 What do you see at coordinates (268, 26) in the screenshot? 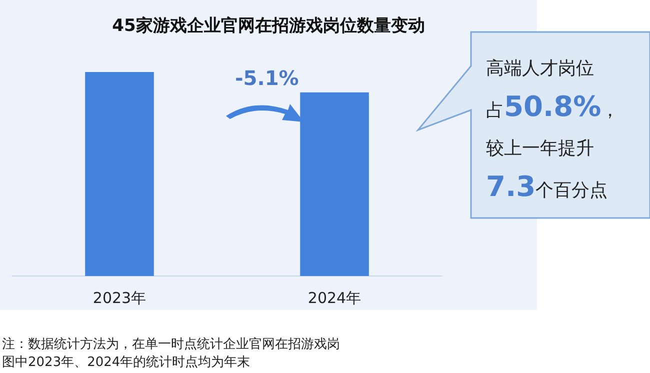
I see `chart-title: 45家游戏企业官网在招游戏岗位数量变动` at bounding box center [268, 26].